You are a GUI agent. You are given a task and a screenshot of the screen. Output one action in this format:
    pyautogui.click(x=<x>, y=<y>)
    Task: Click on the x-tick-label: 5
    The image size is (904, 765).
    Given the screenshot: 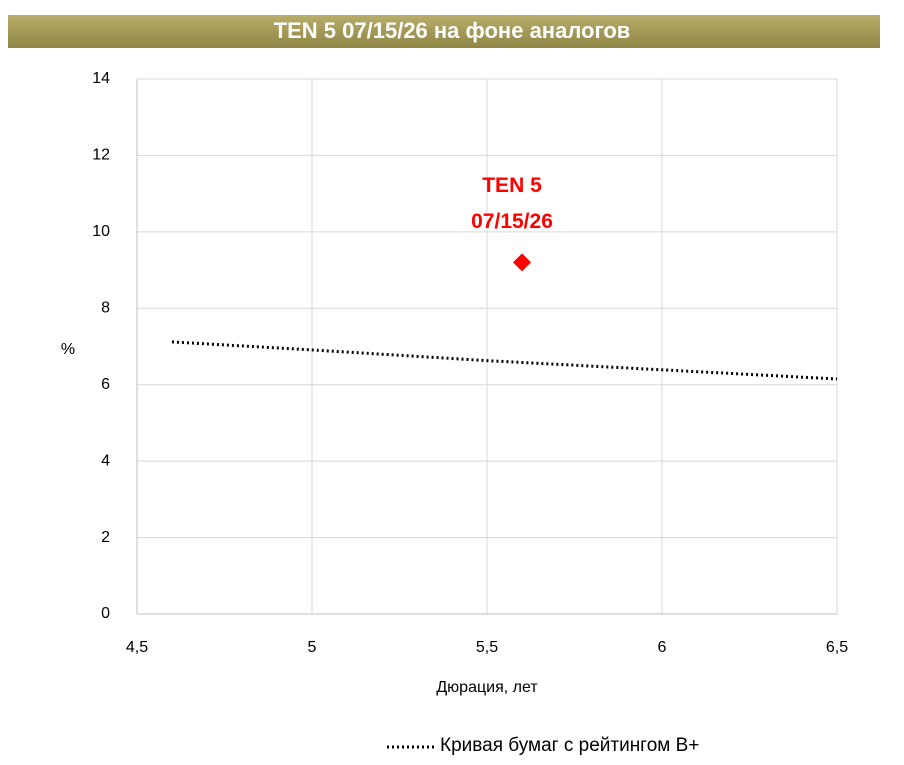 What is the action you would take?
    pyautogui.click(x=312, y=647)
    